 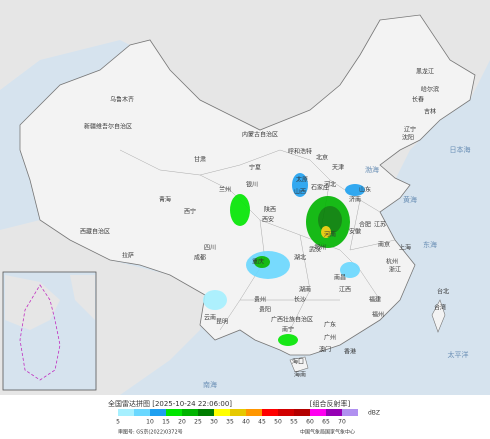 I want to click on place-label: 西宁, so click(x=190, y=212).